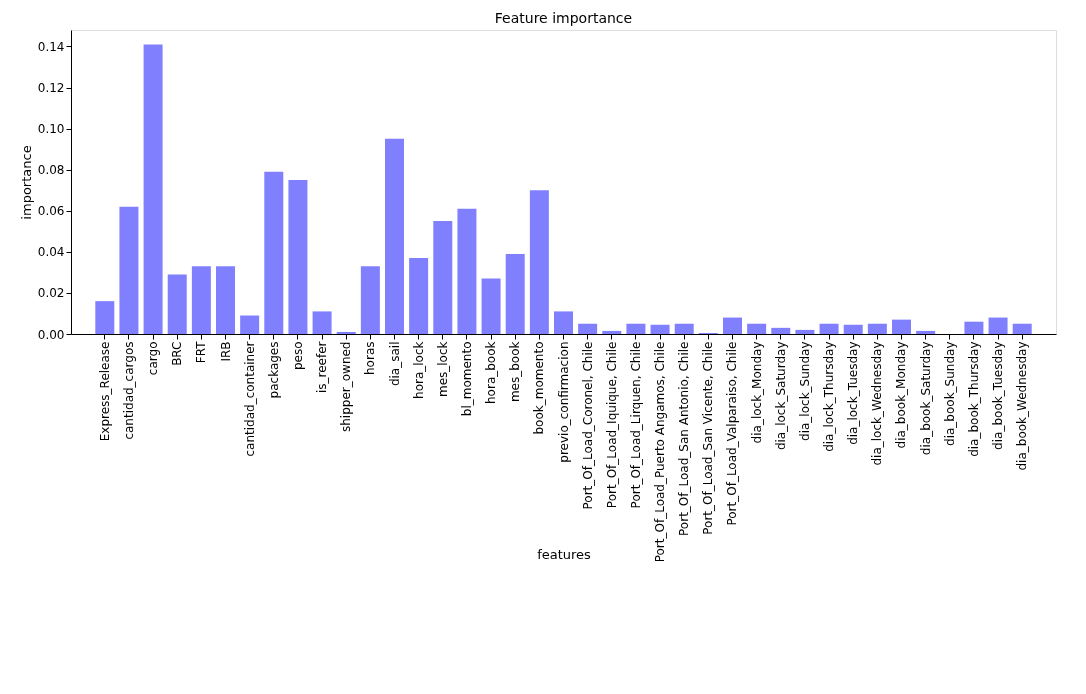 Image resolution: width=1086 pixels, height=694 pixels. I want to click on y-tick-label: 0.06, so click(51, 211).